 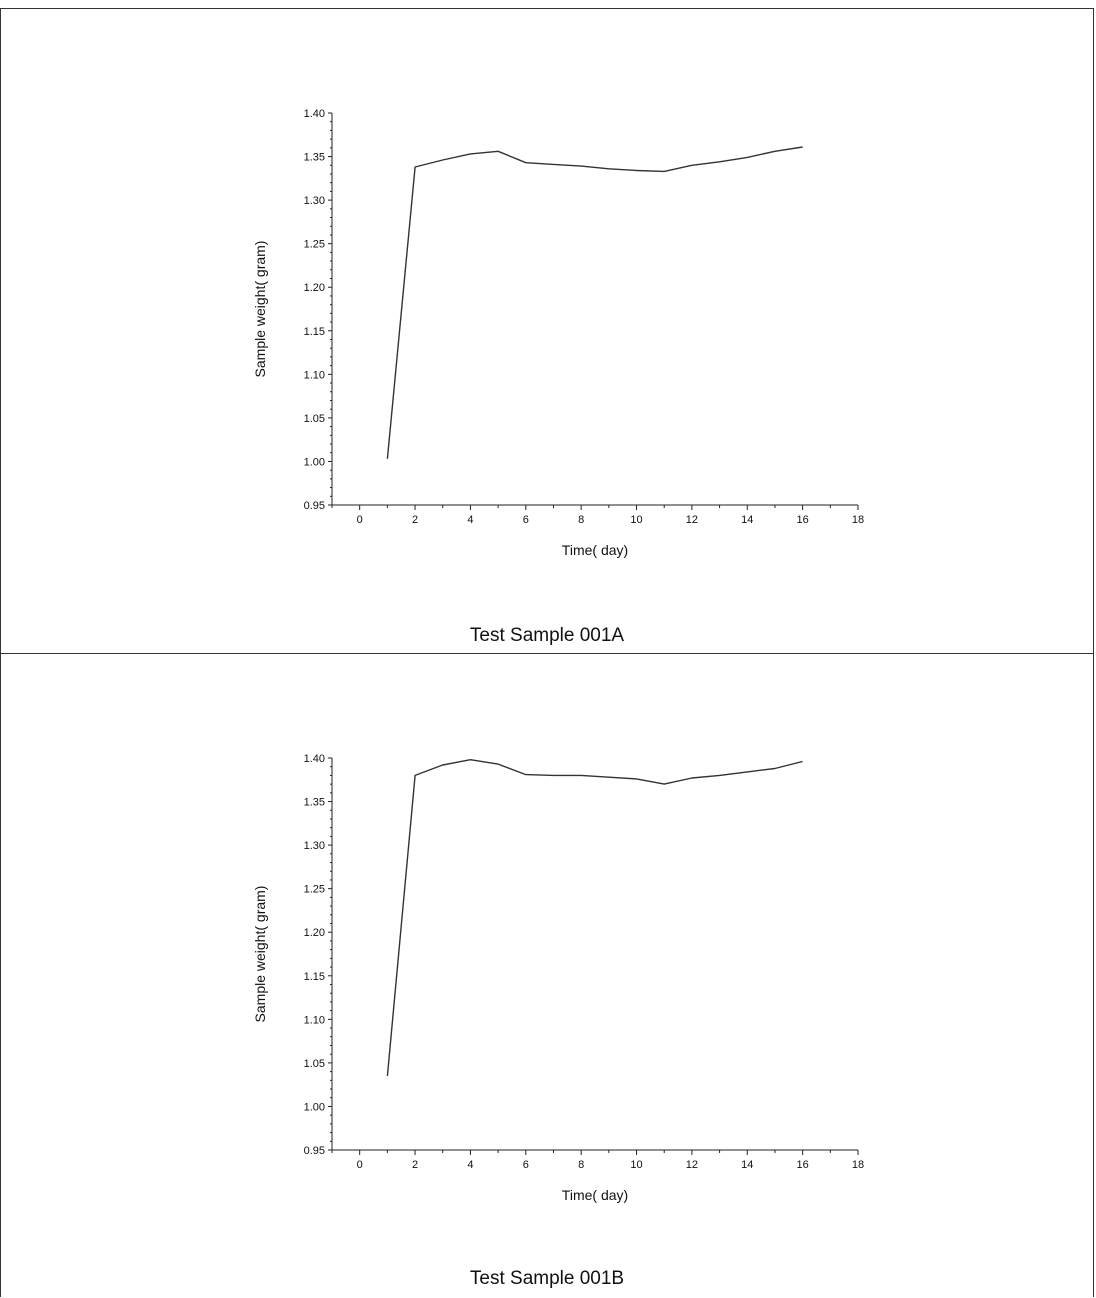 What do you see at coordinates (547, 635) in the screenshot?
I see `chart-title-001a: Test Sample 001A` at bounding box center [547, 635].